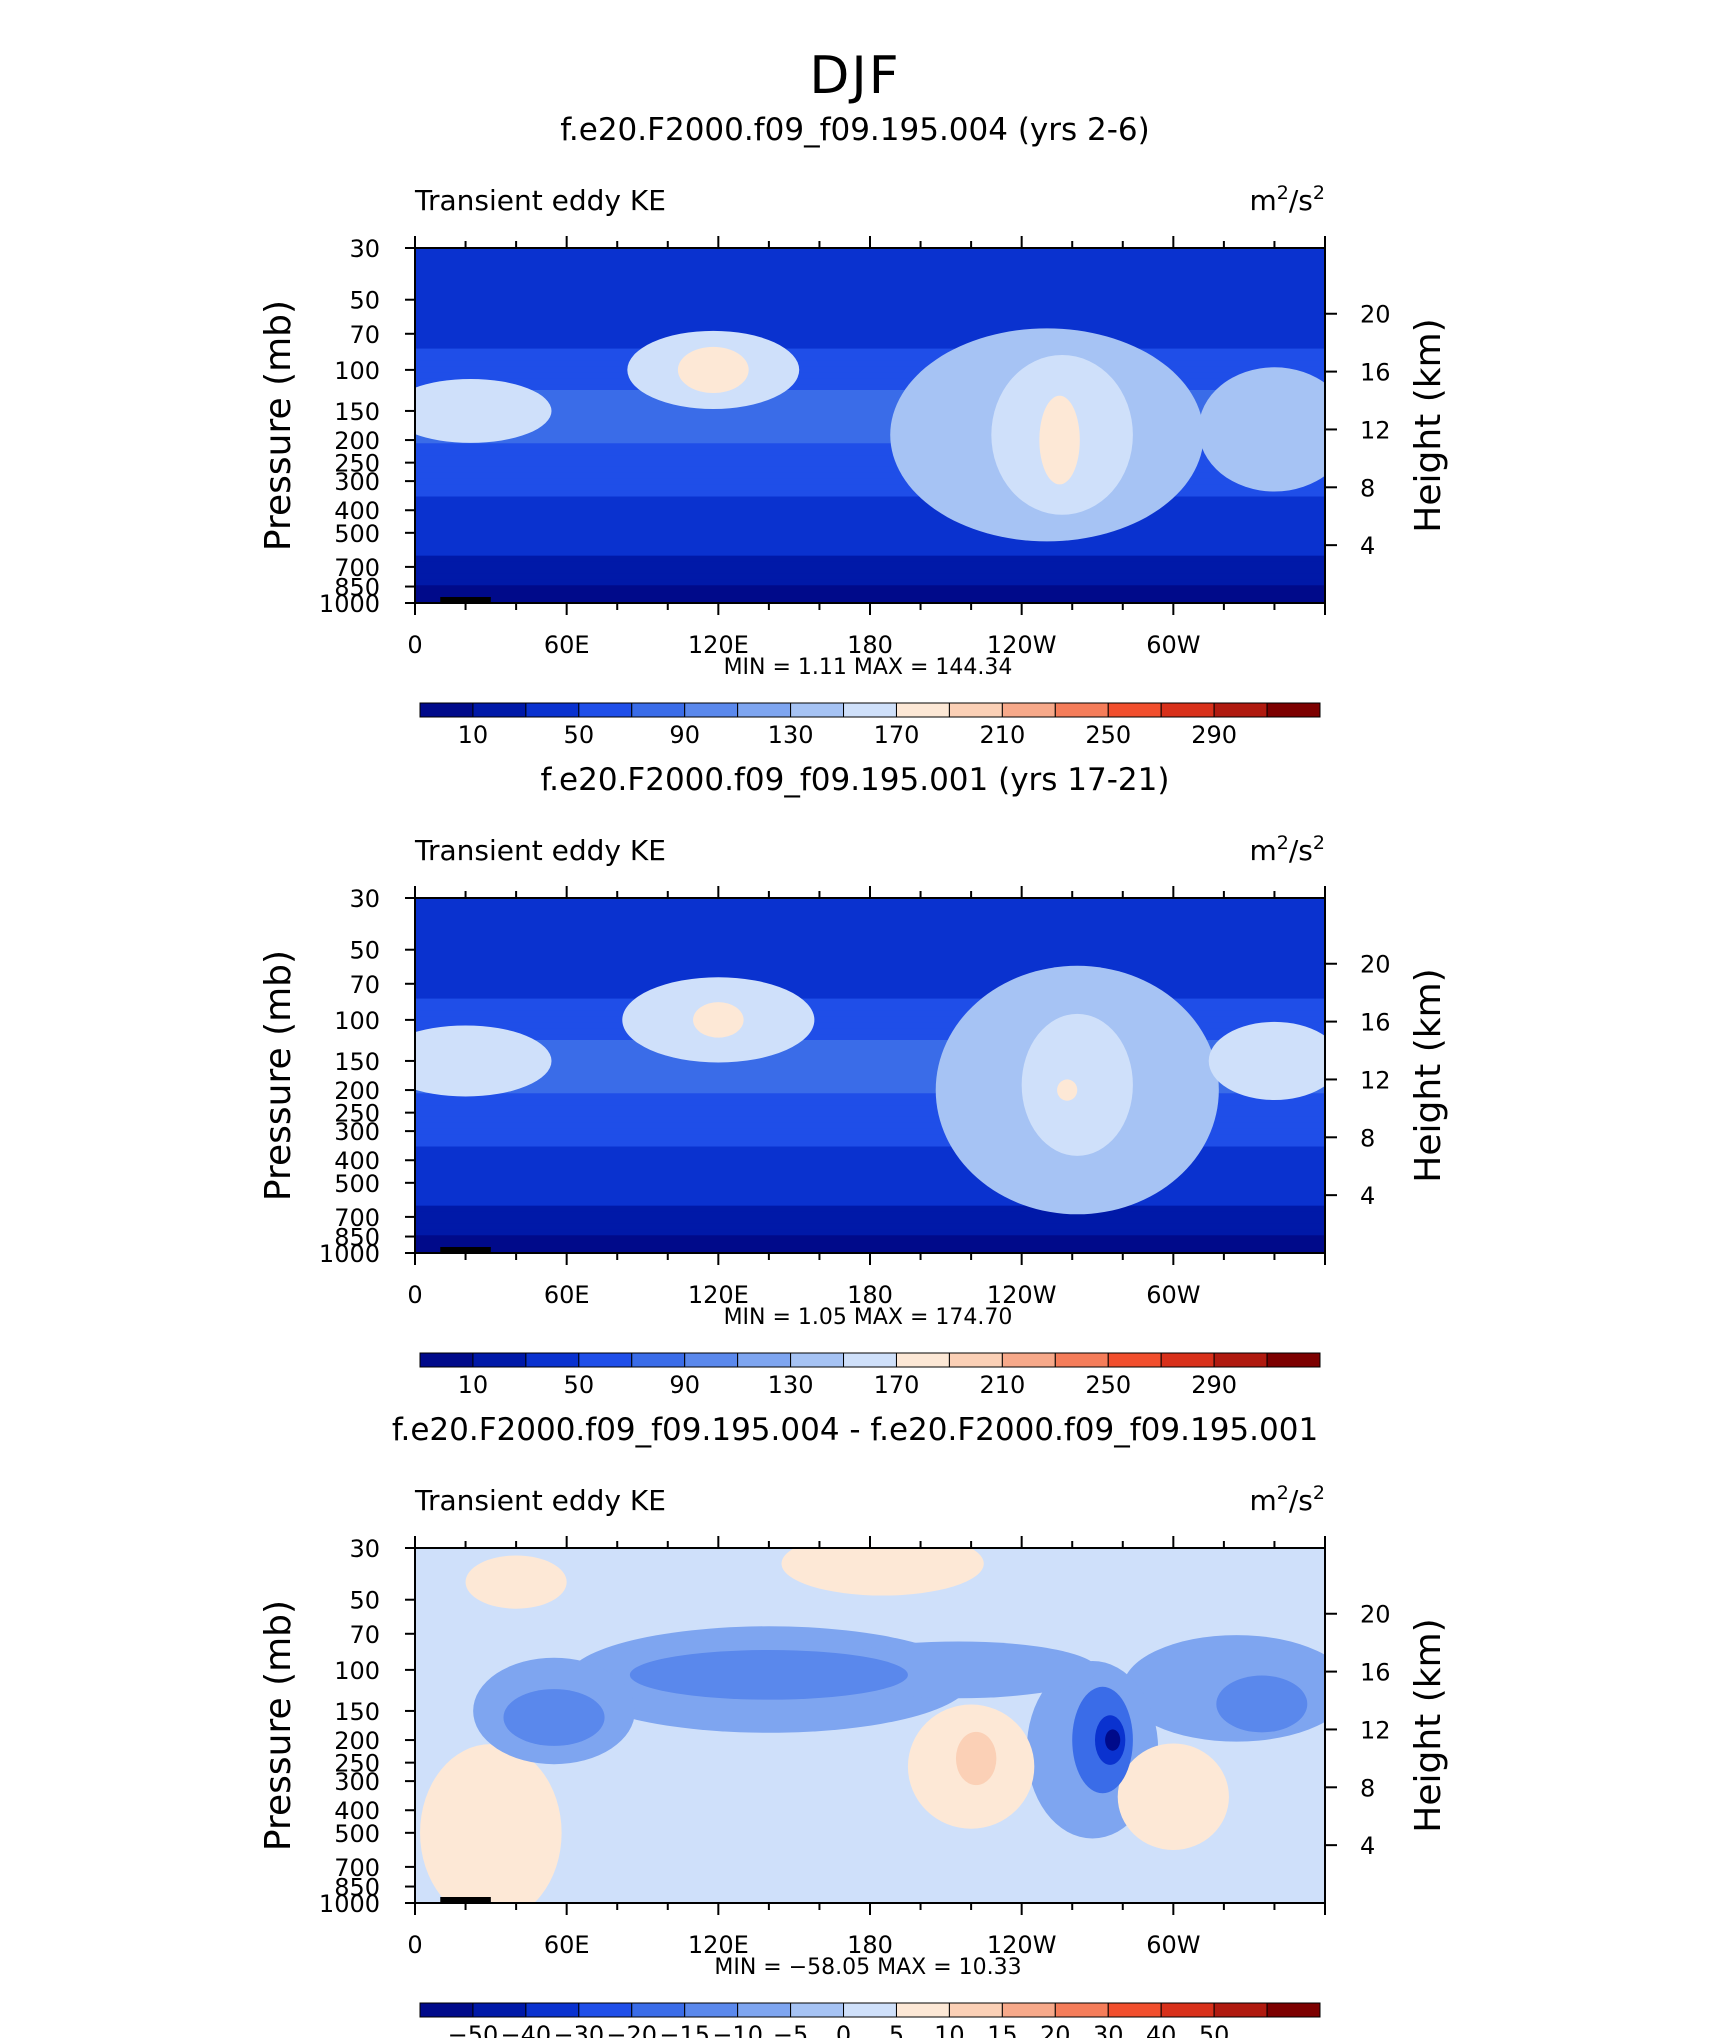  Describe the element at coordinates (1387, 430) in the screenshot. I see `y2-axis: 20 16 12 8 4 Height (km)` at that location.